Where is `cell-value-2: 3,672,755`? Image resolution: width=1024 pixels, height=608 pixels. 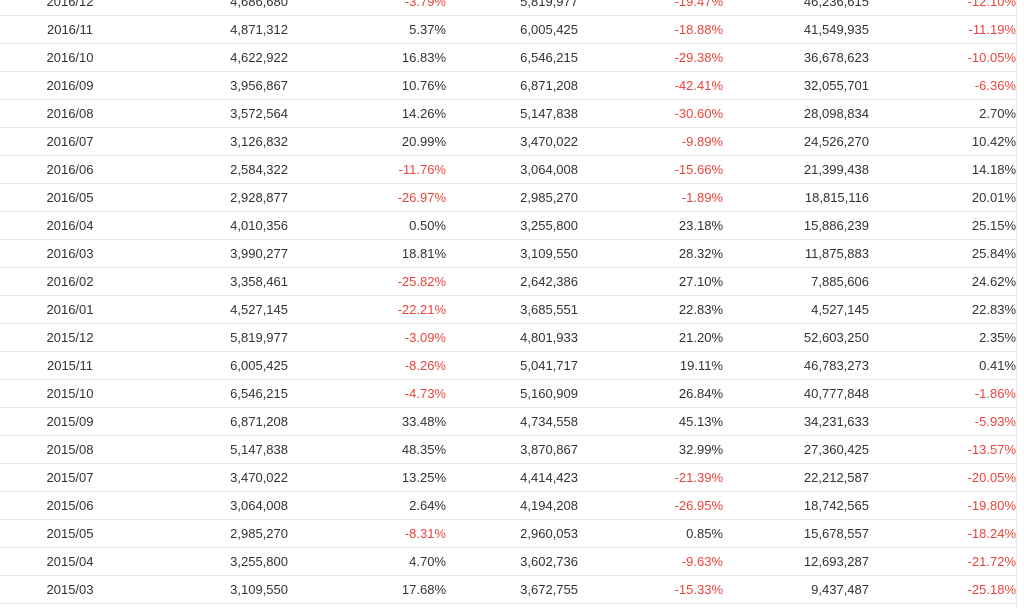 cell-value-2: 3,672,755 is located at coordinates (512, 589).